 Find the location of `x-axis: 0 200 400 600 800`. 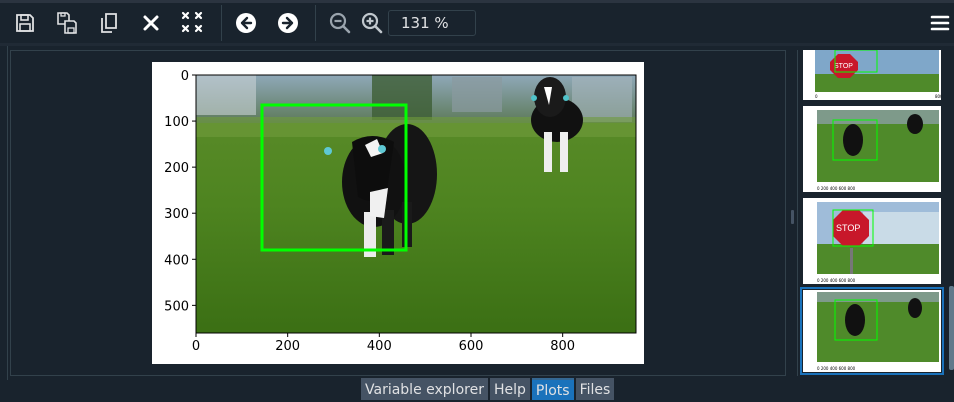

x-axis: 0 200 400 600 800 is located at coordinates (383, 343).